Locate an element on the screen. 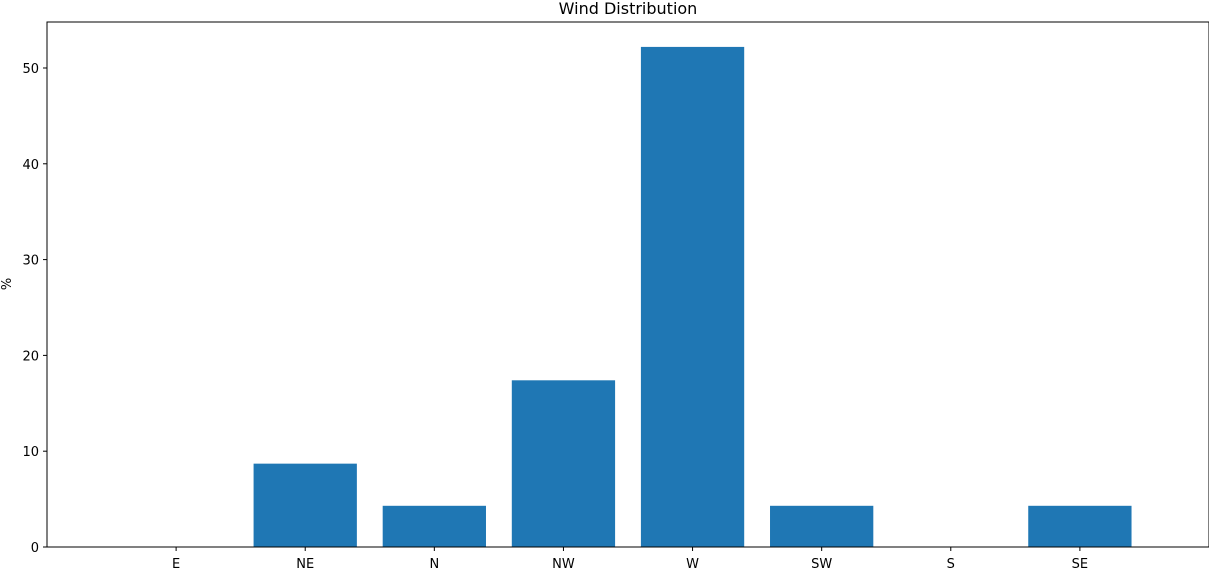 The width and height of the screenshot is (1209, 571). y-tick-label: 0 is located at coordinates (35, 548).